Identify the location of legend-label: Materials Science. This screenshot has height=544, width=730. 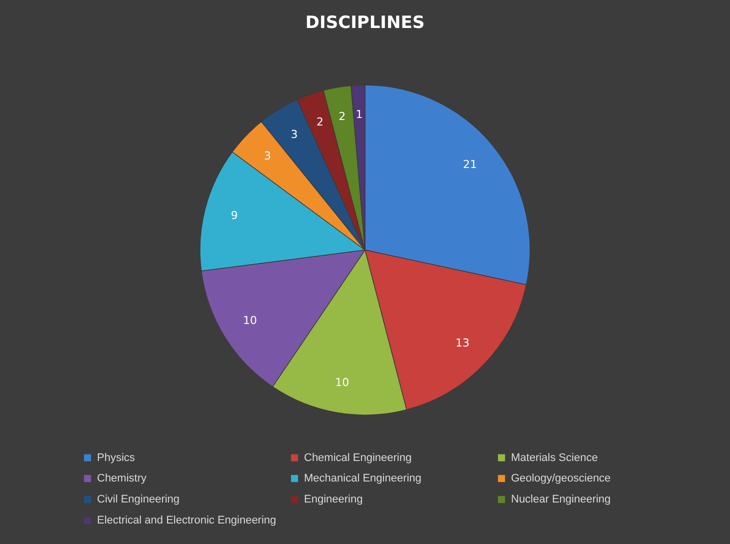
(554, 458).